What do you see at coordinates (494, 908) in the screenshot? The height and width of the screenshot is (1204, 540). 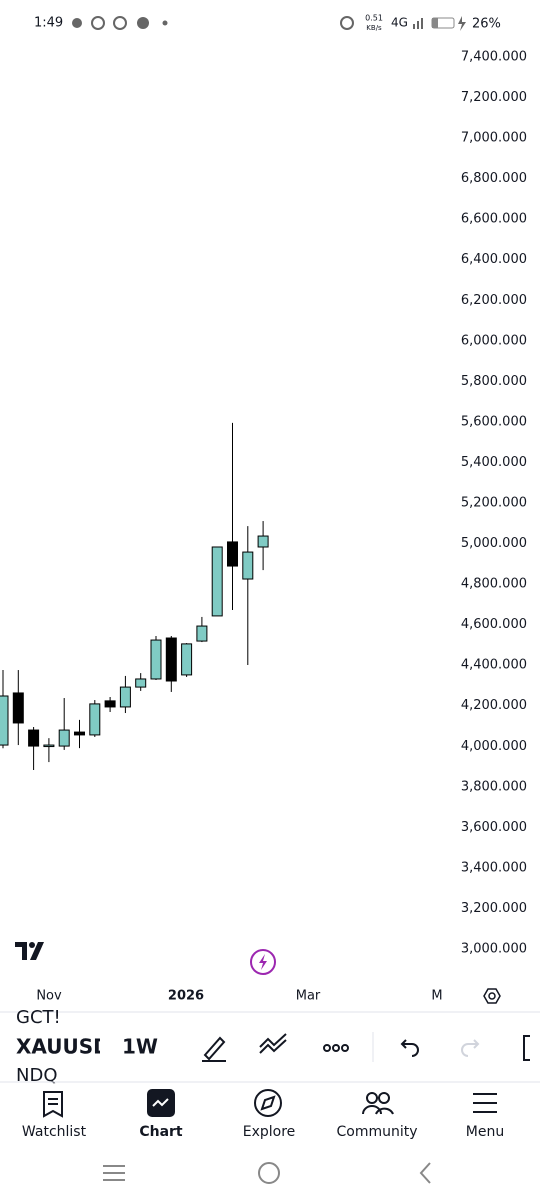 I see `y-tick-label: 3,200.000` at bounding box center [494, 908].